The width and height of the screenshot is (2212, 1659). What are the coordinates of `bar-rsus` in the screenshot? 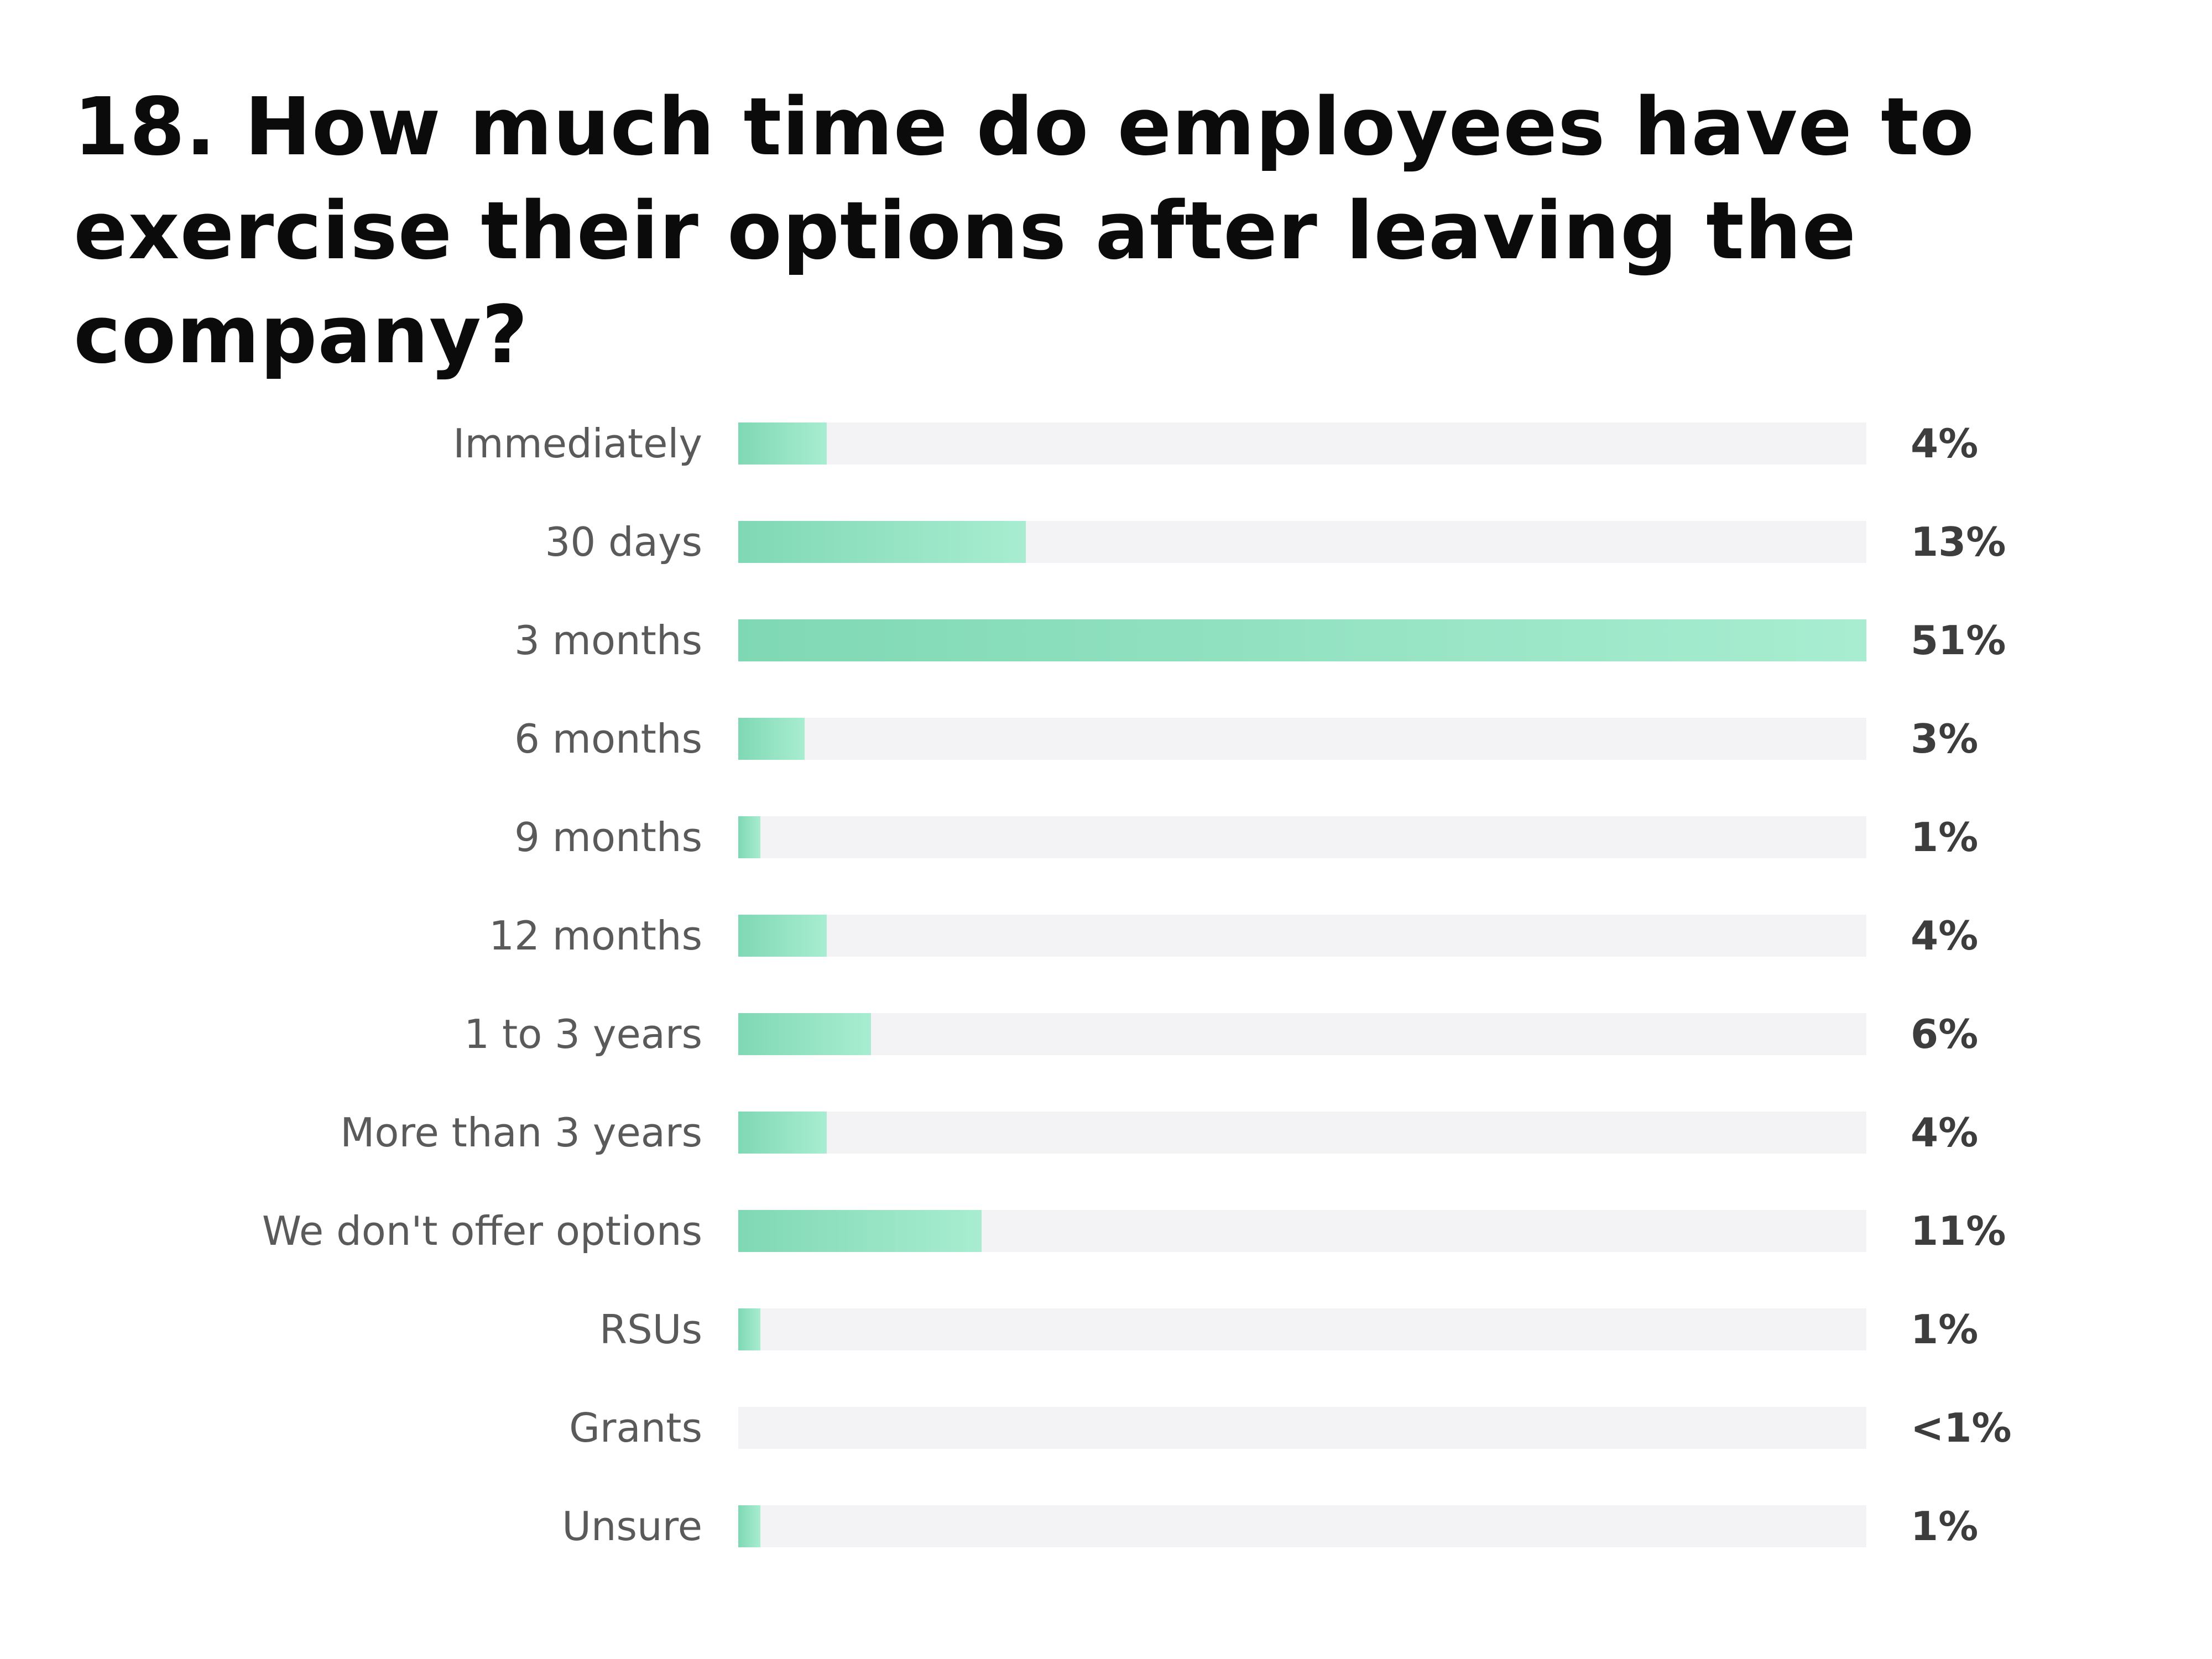 It's located at (749, 1329).